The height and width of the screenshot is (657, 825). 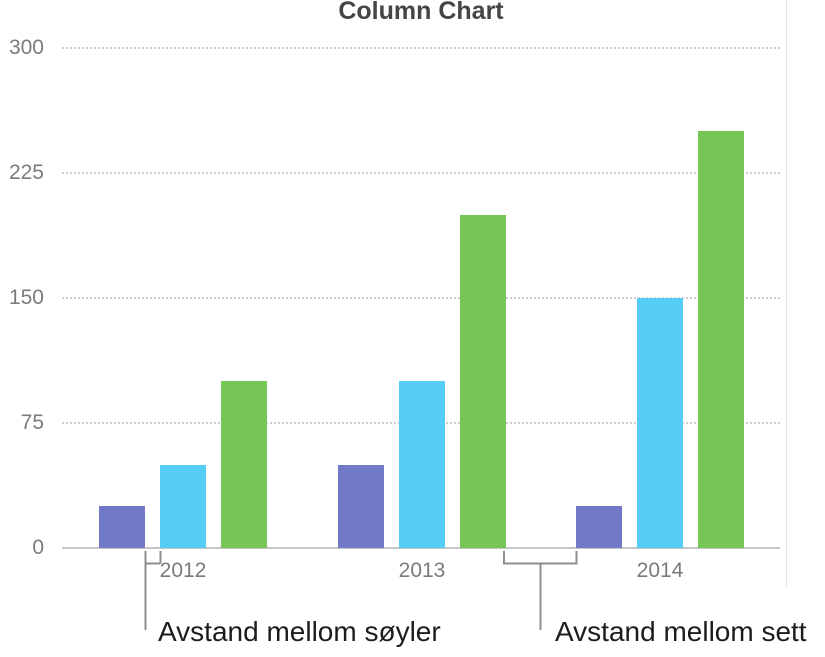 I want to click on y-tick-label-300: 300, so click(x=26, y=47).